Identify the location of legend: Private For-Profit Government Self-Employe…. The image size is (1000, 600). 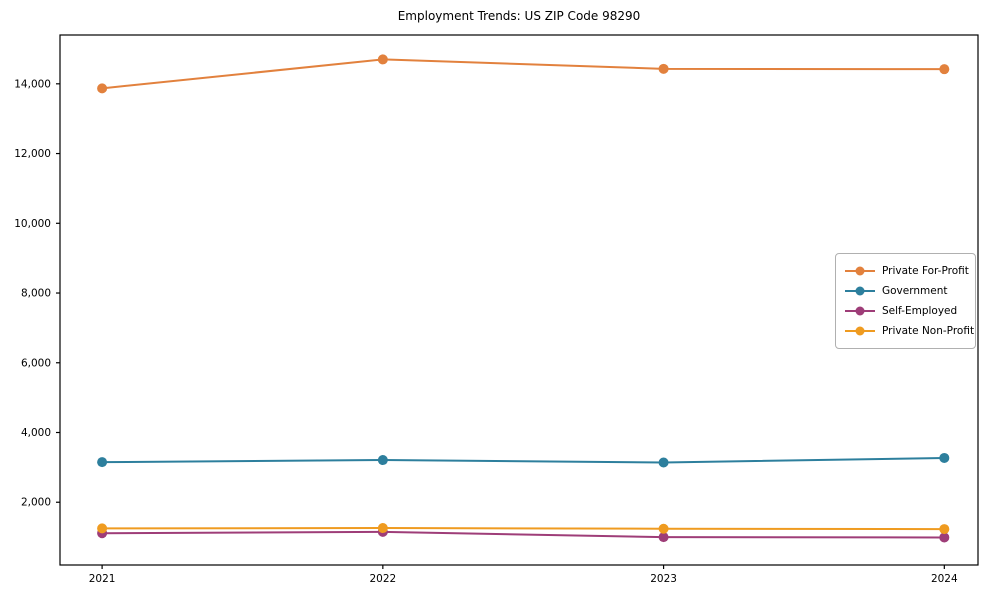
(905, 301).